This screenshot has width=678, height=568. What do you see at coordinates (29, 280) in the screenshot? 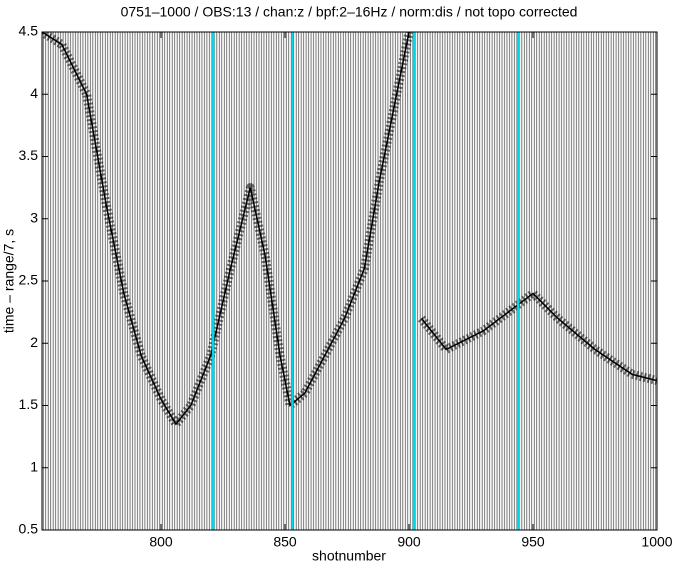
I see `y-tick-label: 2.5` at bounding box center [29, 280].